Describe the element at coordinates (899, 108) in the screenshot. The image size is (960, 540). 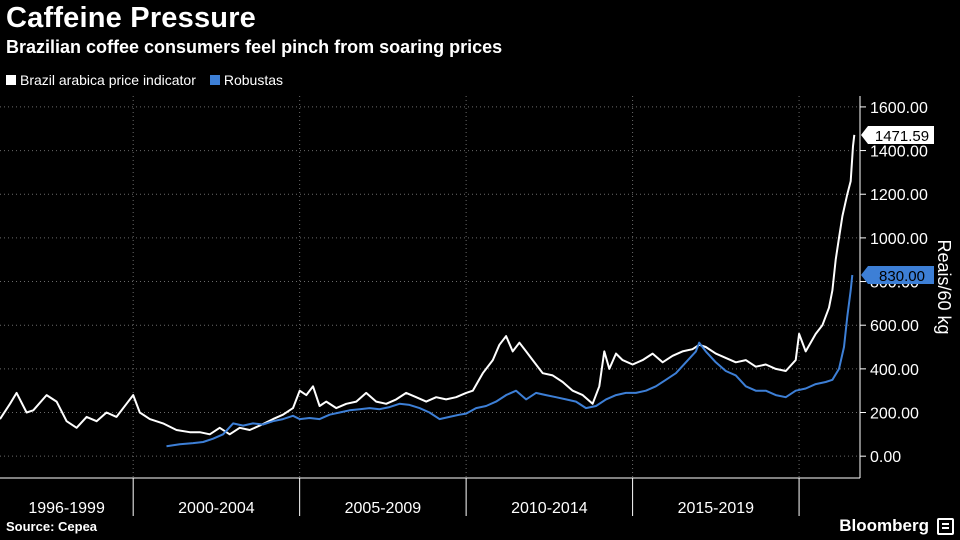
I see `y-tick-label: 1600.00` at that location.